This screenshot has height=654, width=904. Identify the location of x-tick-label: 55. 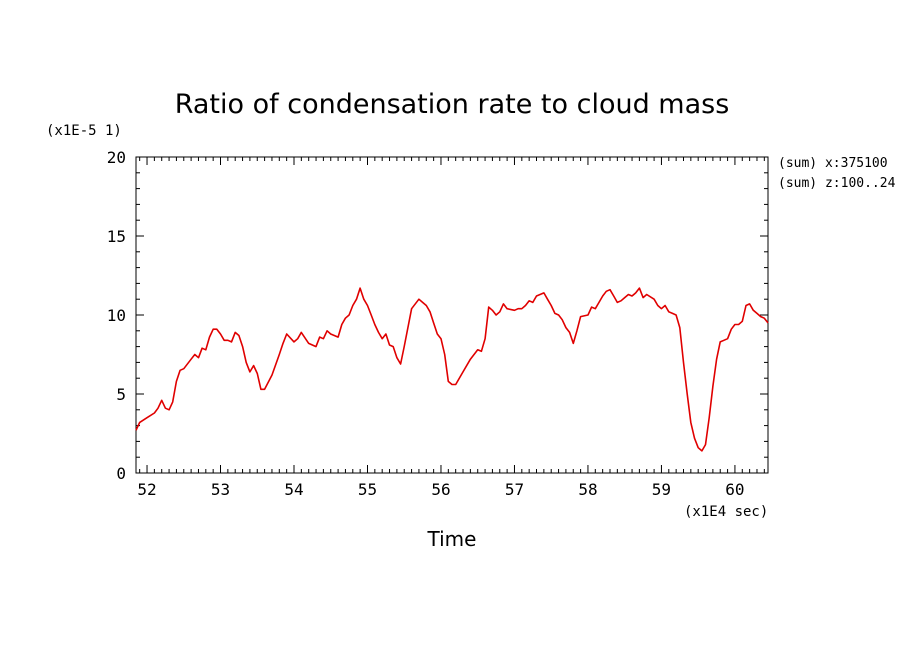
(367, 489).